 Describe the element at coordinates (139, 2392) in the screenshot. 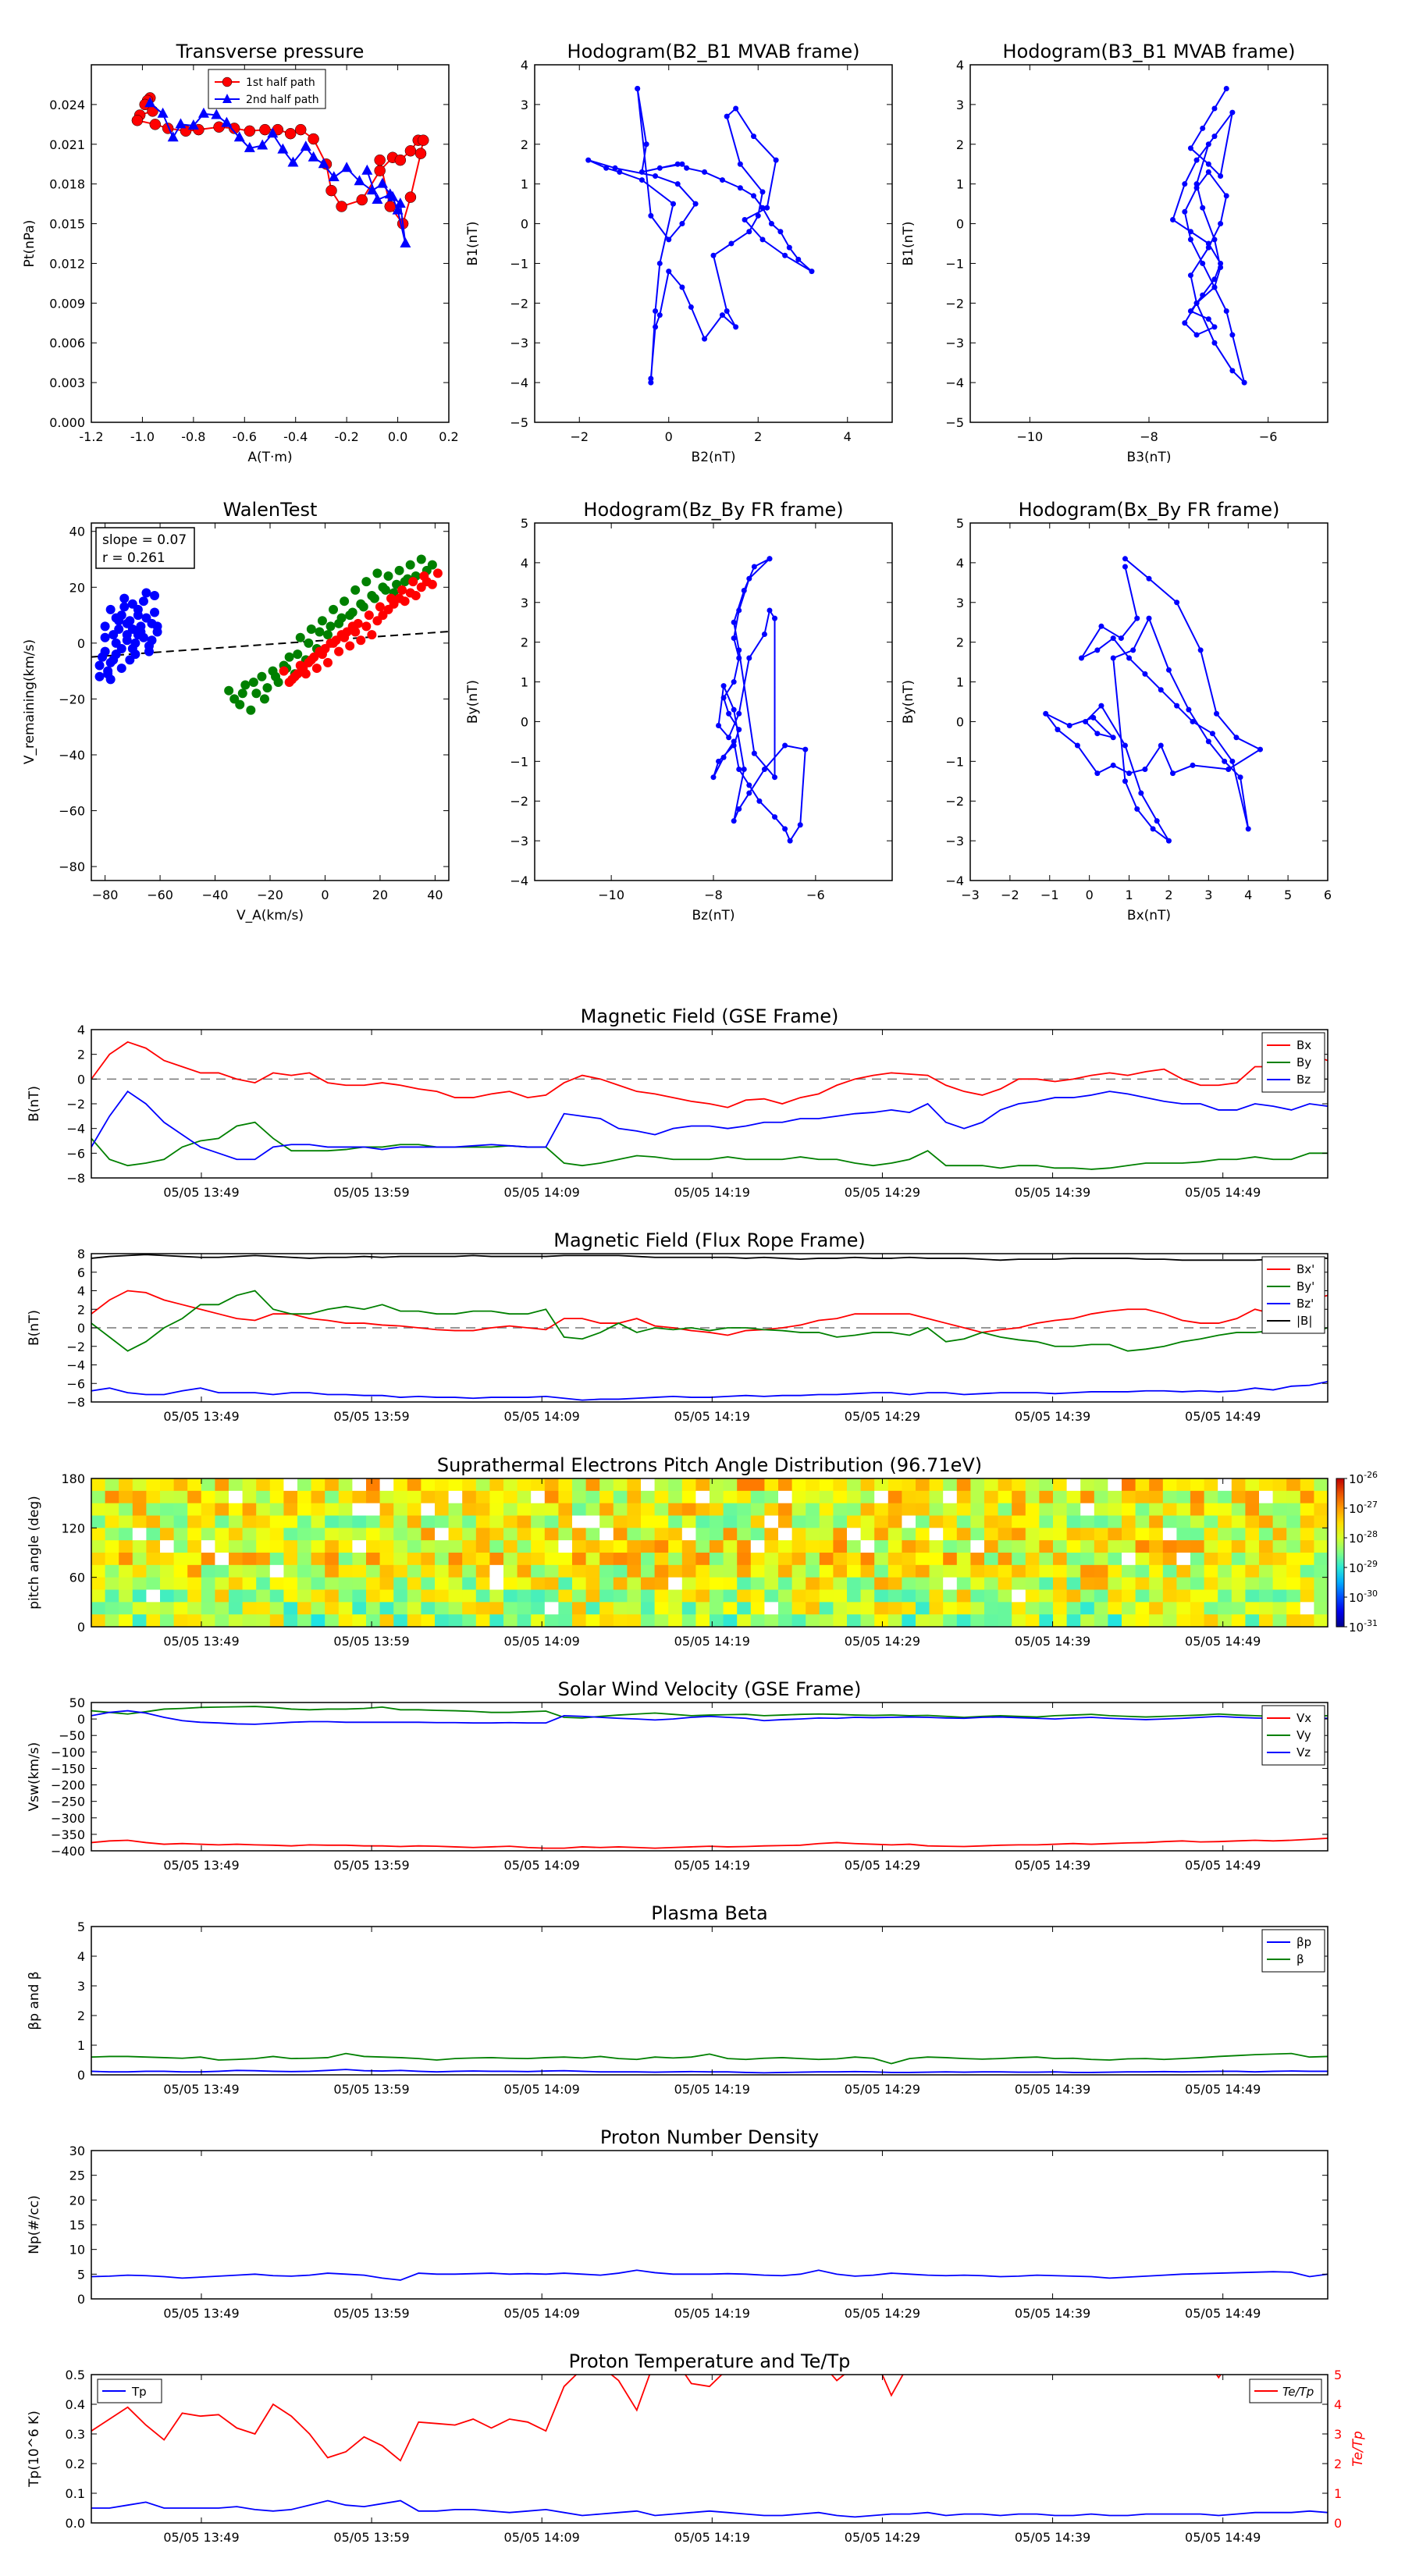

I see `legend-label-tp: Tp` at that location.